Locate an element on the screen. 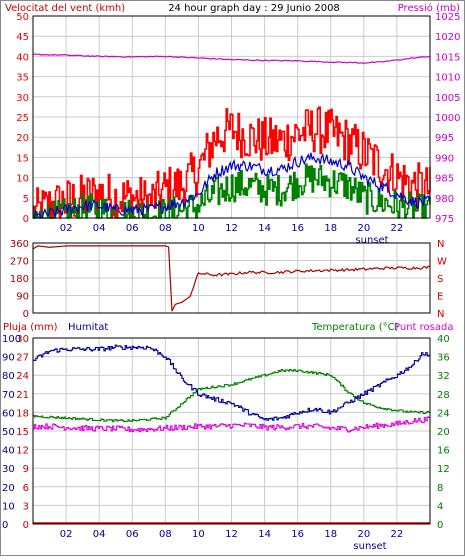  pressure-tick-label: 985 is located at coordinates (444, 179).